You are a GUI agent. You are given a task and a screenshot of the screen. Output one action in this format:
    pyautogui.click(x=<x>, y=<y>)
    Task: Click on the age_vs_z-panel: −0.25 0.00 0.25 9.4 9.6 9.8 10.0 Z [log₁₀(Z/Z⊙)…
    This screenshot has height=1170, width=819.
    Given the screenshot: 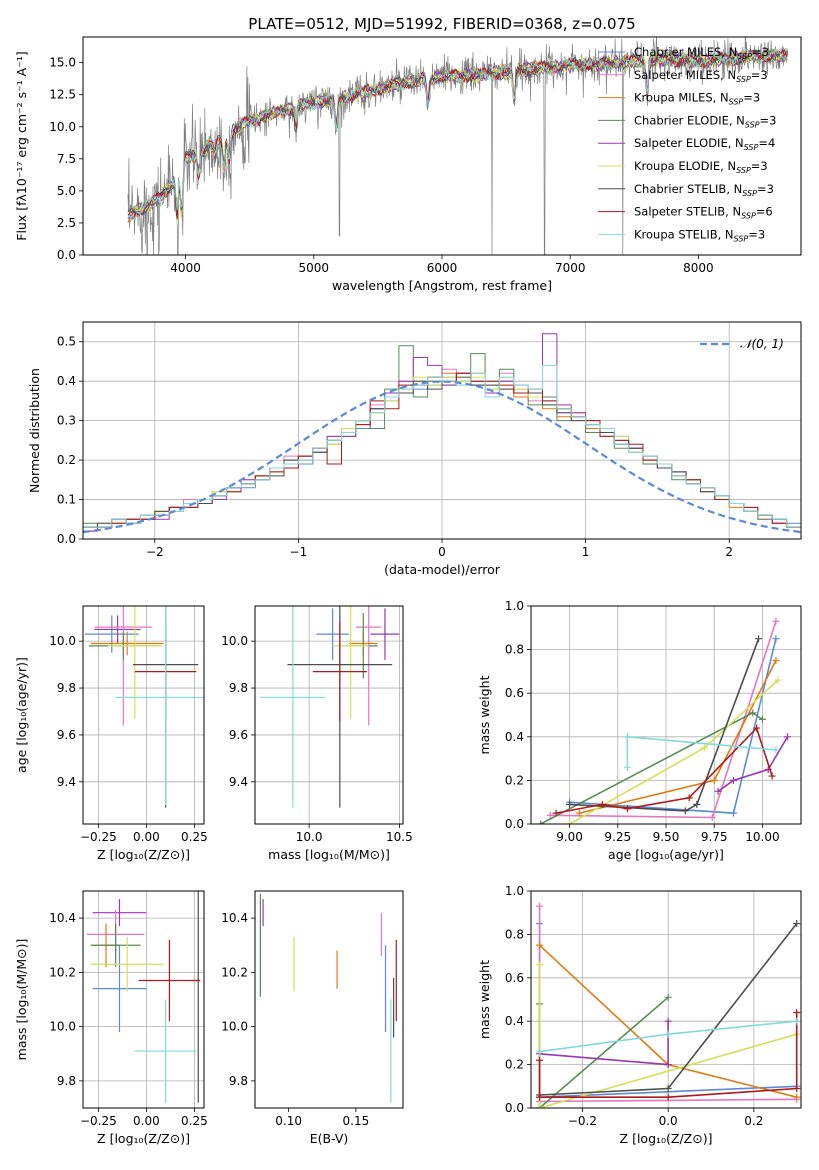 What is the action you would take?
    pyautogui.click(x=111, y=733)
    